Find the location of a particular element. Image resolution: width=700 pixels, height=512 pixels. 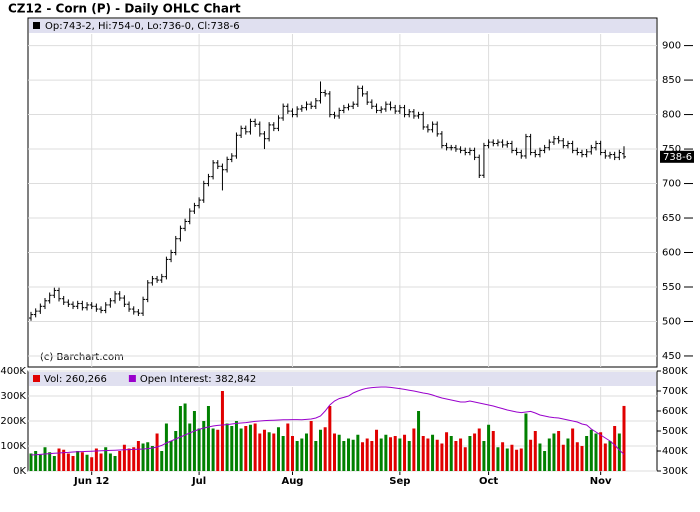

last-price-label: 738-6 is located at coordinates (677, 157).